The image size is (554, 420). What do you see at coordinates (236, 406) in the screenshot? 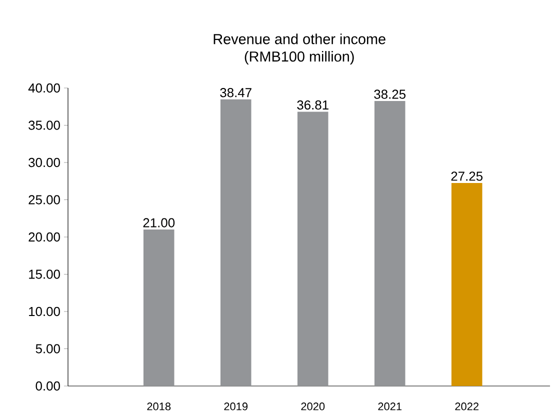
I see `x-tick-label: 2019` at bounding box center [236, 406].